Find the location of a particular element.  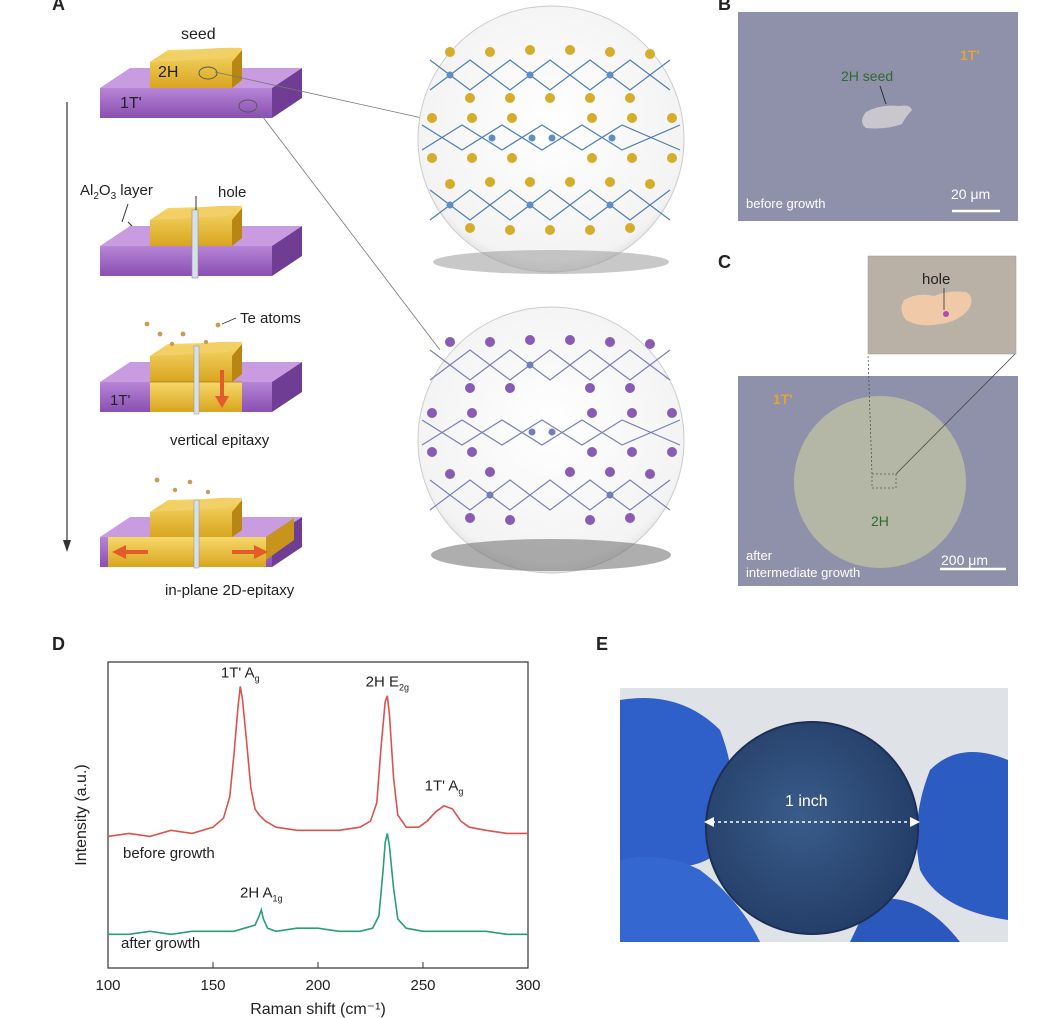

inplane-epitaxy-label: in-plane 2D-epitaxy is located at coordinates (230, 590).